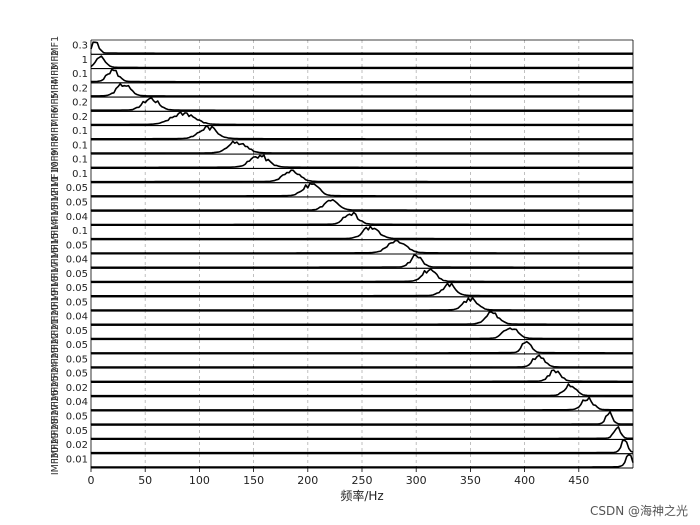 The image size is (700, 525). I want to click on imf-panel: 0.05 IMF18, so click(342, 289).